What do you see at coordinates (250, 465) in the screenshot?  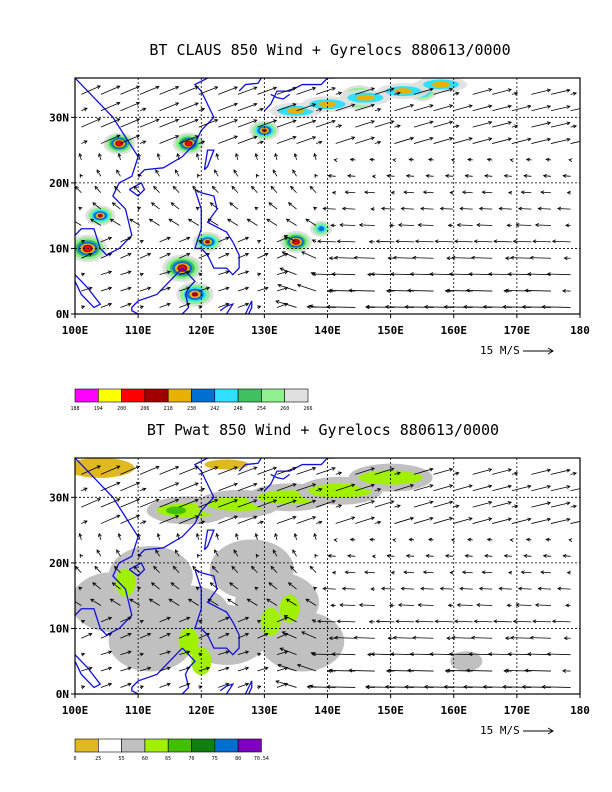 I see `coastline` at bounding box center [250, 465].